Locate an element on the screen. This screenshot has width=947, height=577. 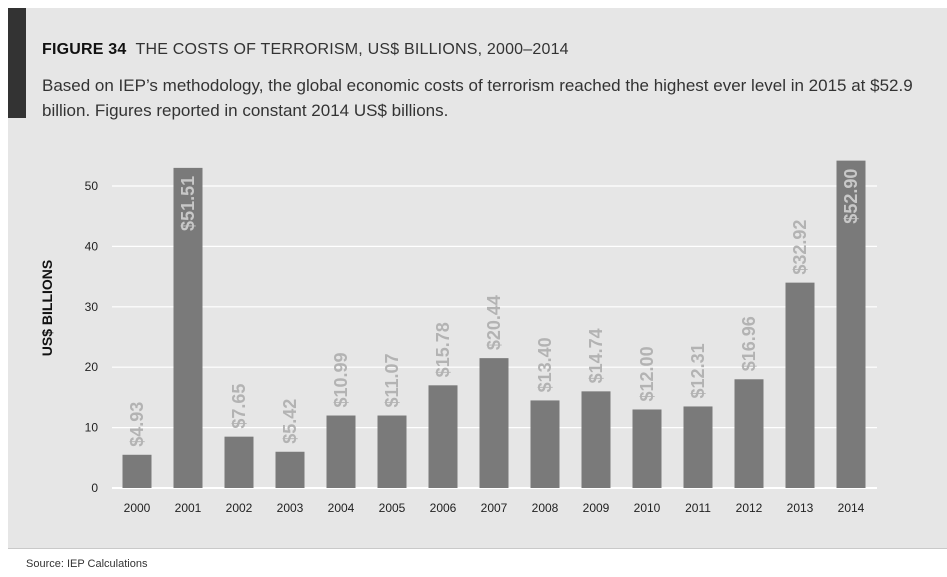
x-tick-label: 2004 is located at coordinates (341, 508).